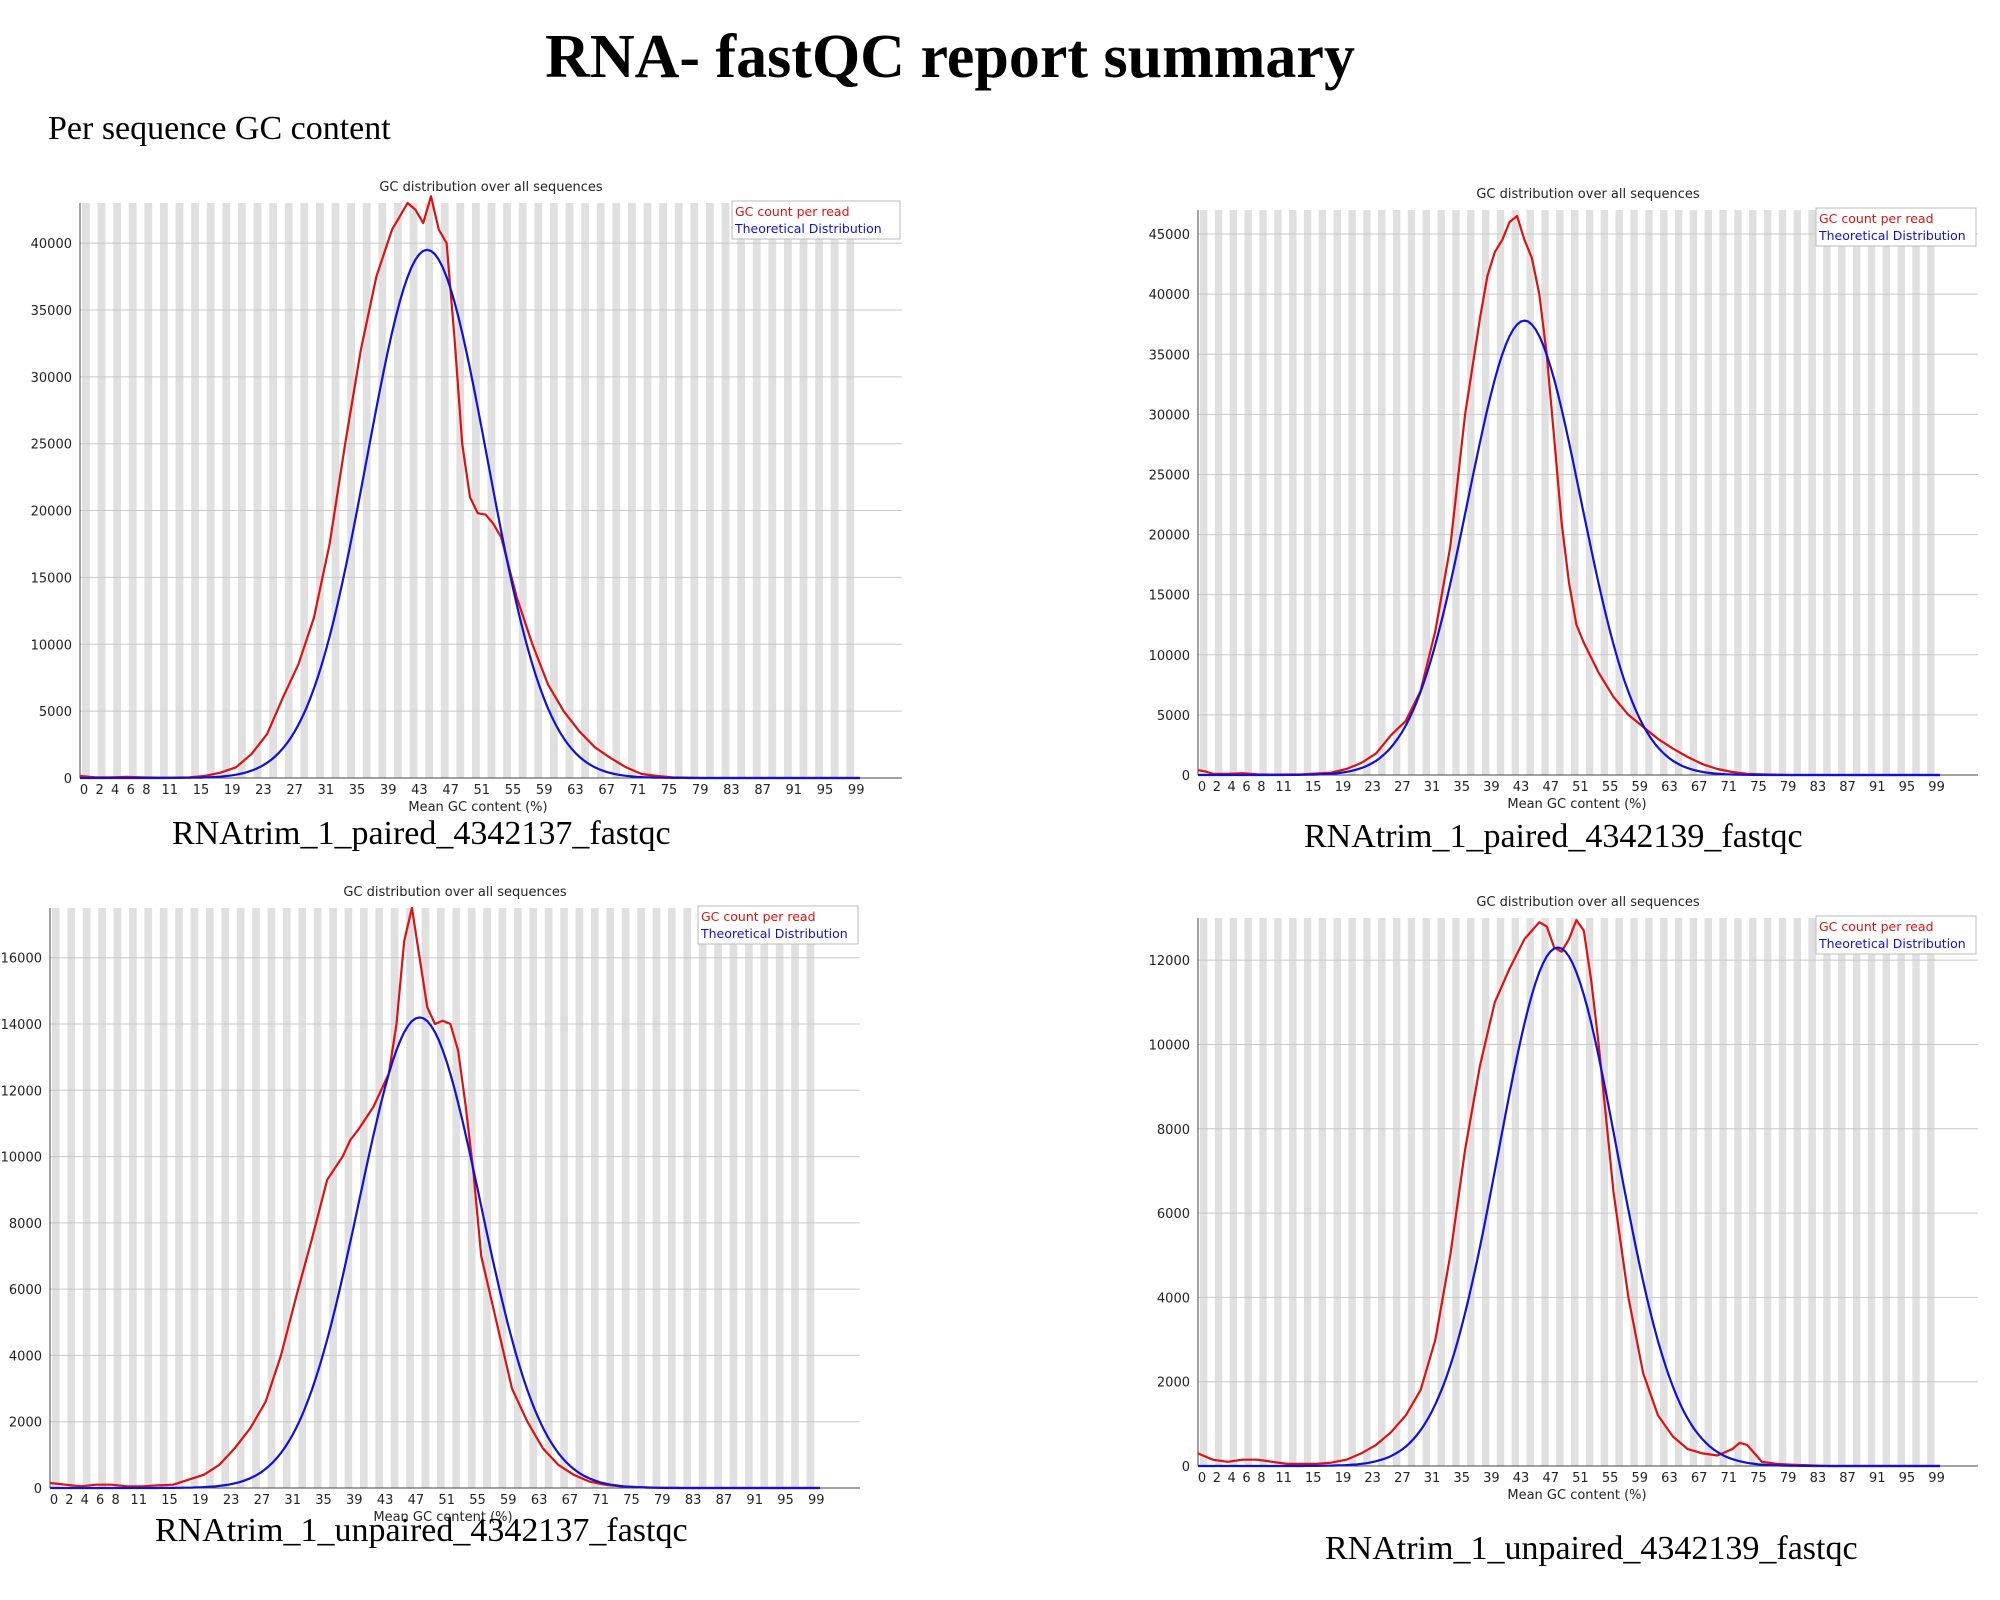 This screenshot has height=1600, width=2000. Describe the element at coordinates (138, 1500) in the screenshot. I see `x-tick-label: 11` at that location.